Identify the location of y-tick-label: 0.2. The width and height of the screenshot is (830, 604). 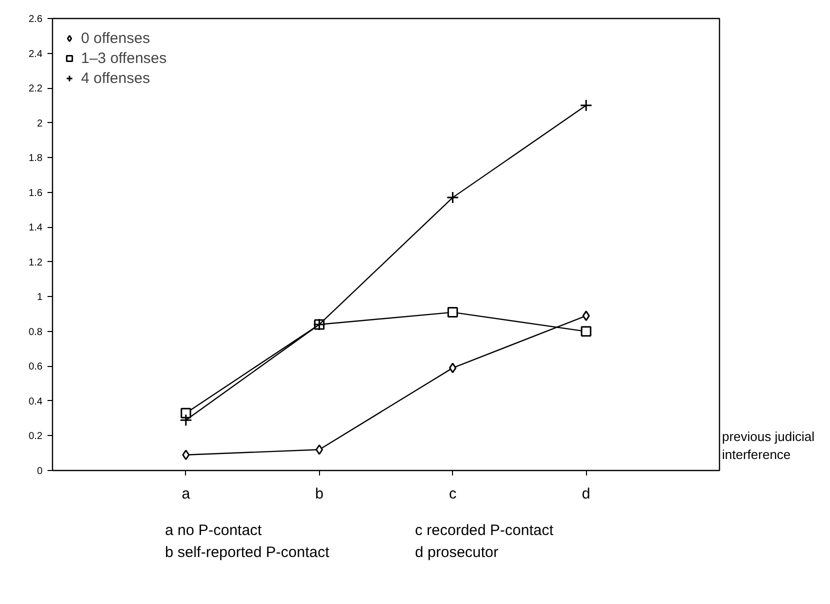
(35, 436).